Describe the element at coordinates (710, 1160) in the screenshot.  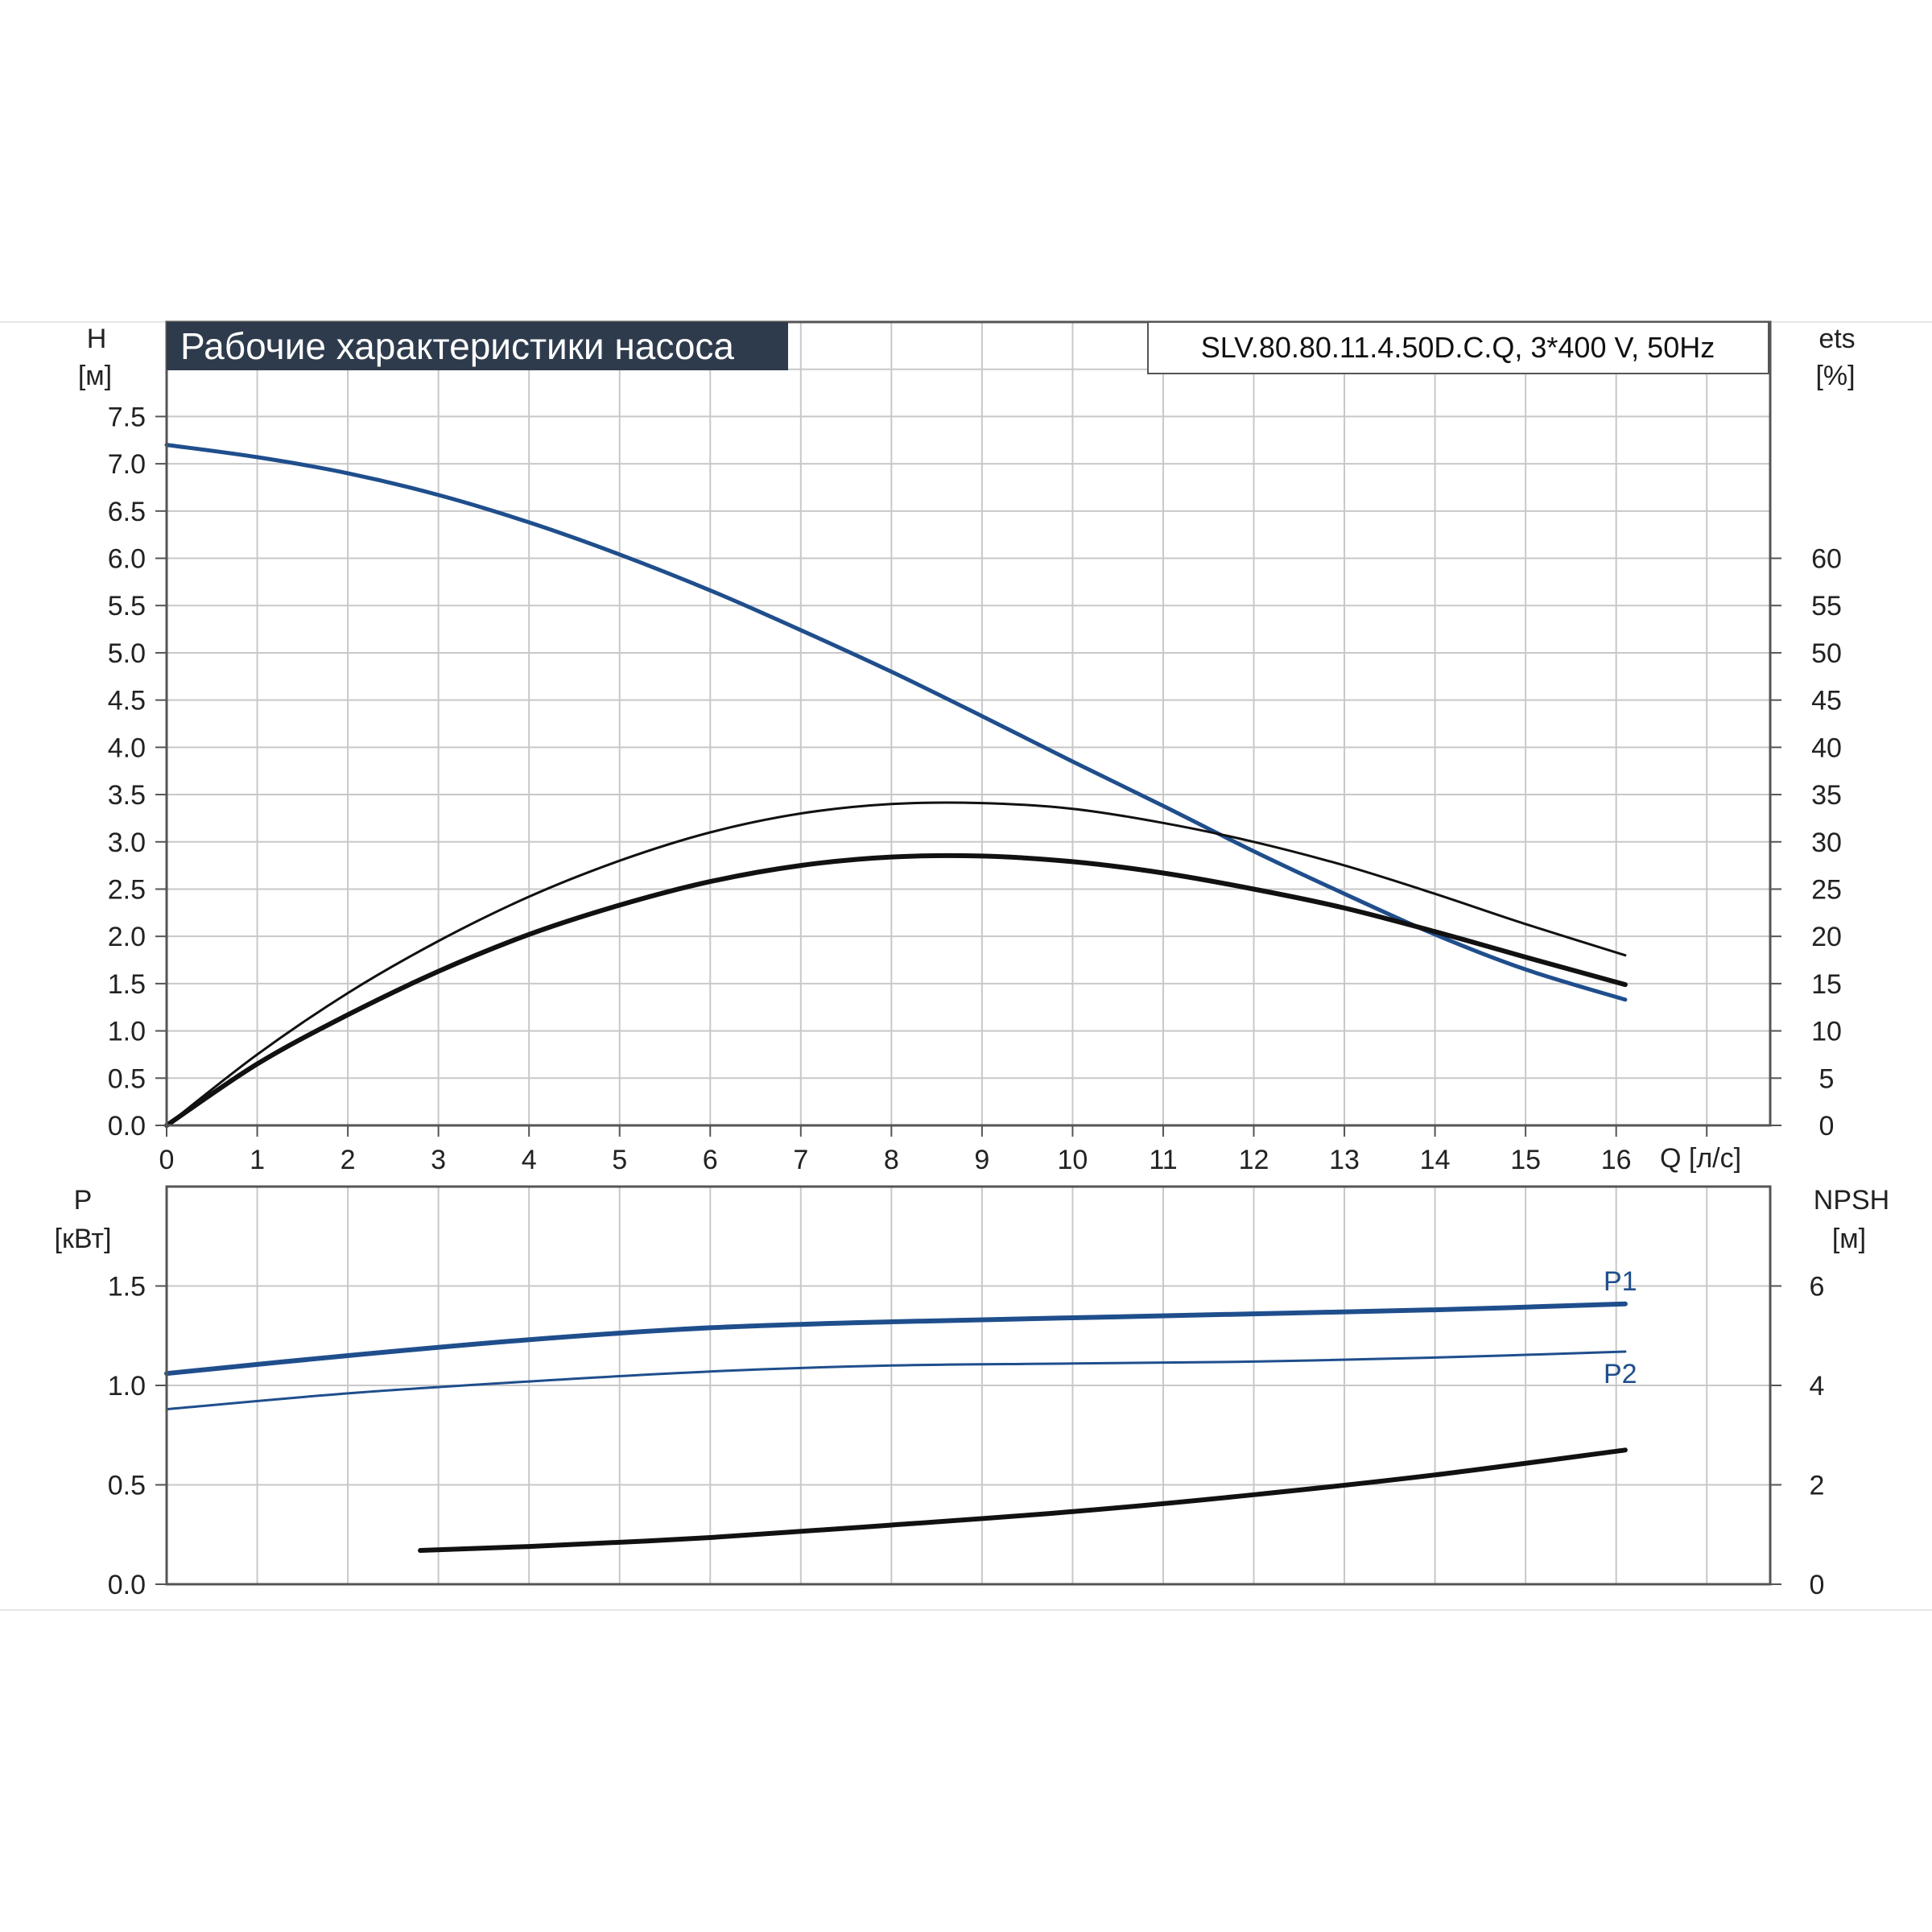
I see `x-tick-label: 6` at that location.